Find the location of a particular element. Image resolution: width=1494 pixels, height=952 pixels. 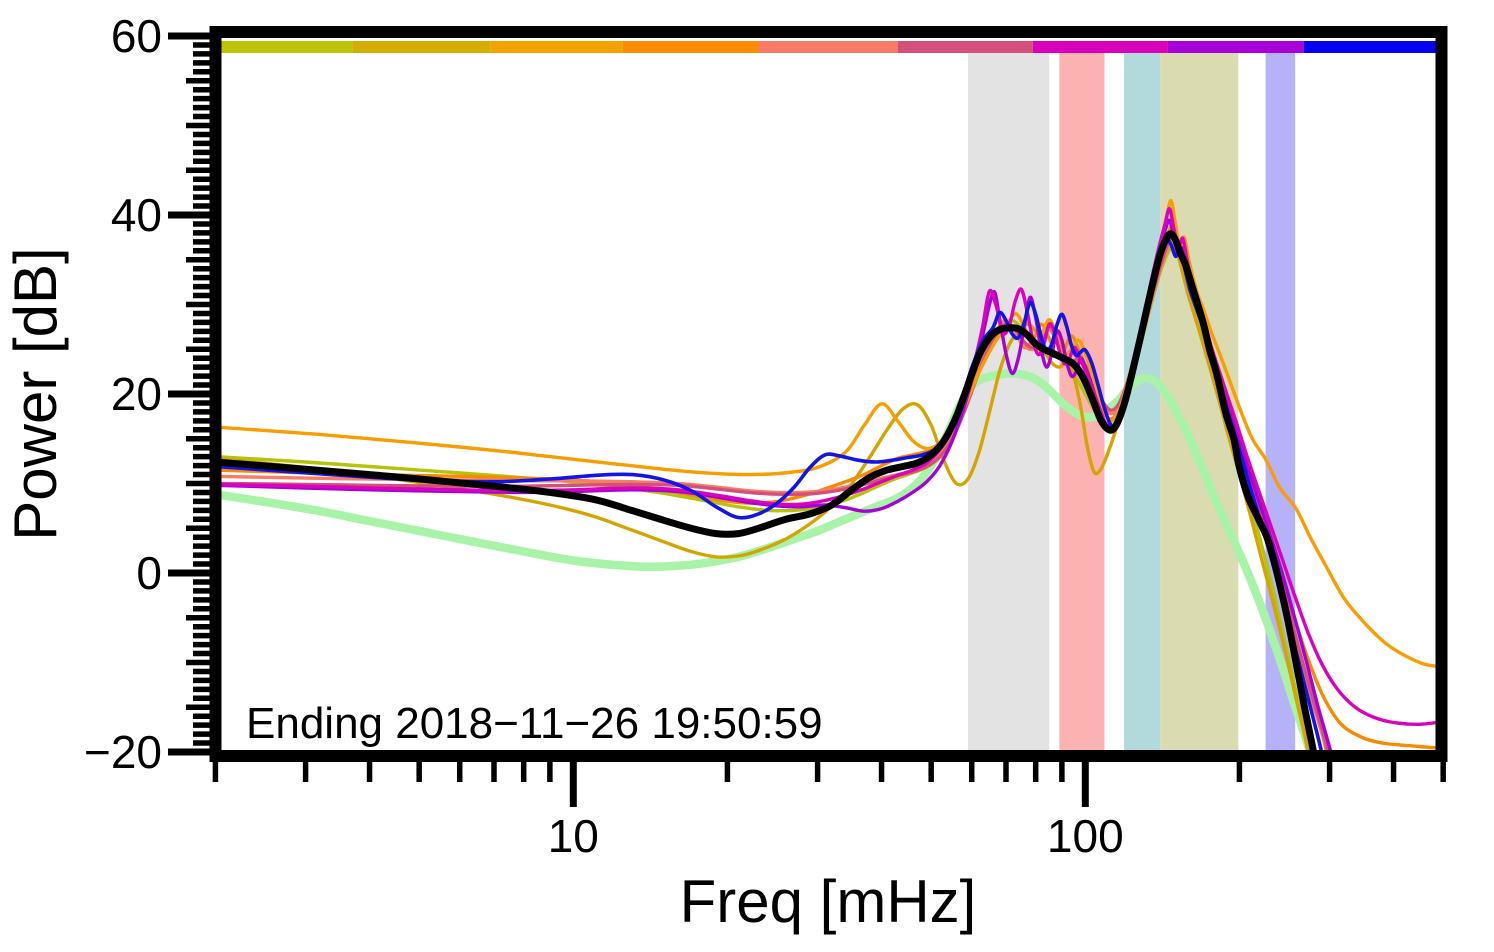

y-tick-label-60: 60 is located at coordinates (136, 36).